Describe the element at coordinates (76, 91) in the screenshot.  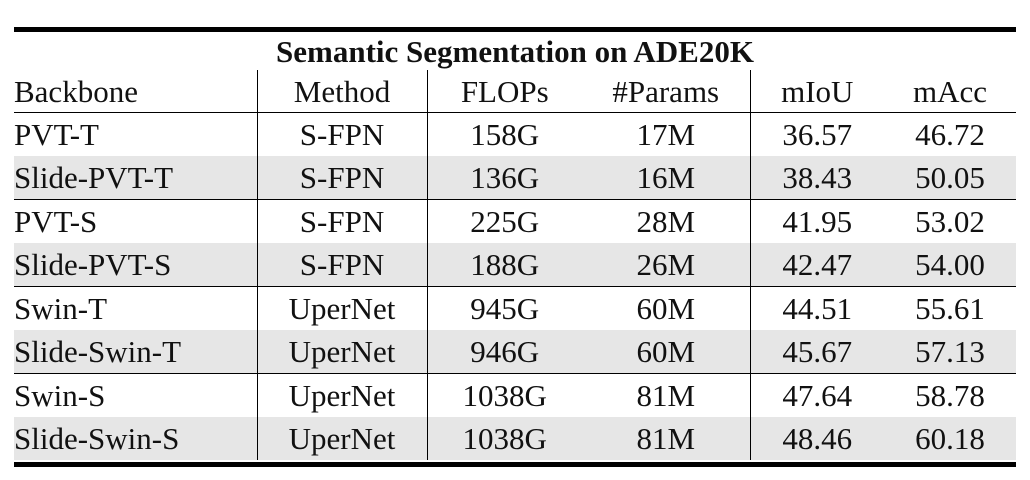
I see `header-backbone: Backbone` at that location.